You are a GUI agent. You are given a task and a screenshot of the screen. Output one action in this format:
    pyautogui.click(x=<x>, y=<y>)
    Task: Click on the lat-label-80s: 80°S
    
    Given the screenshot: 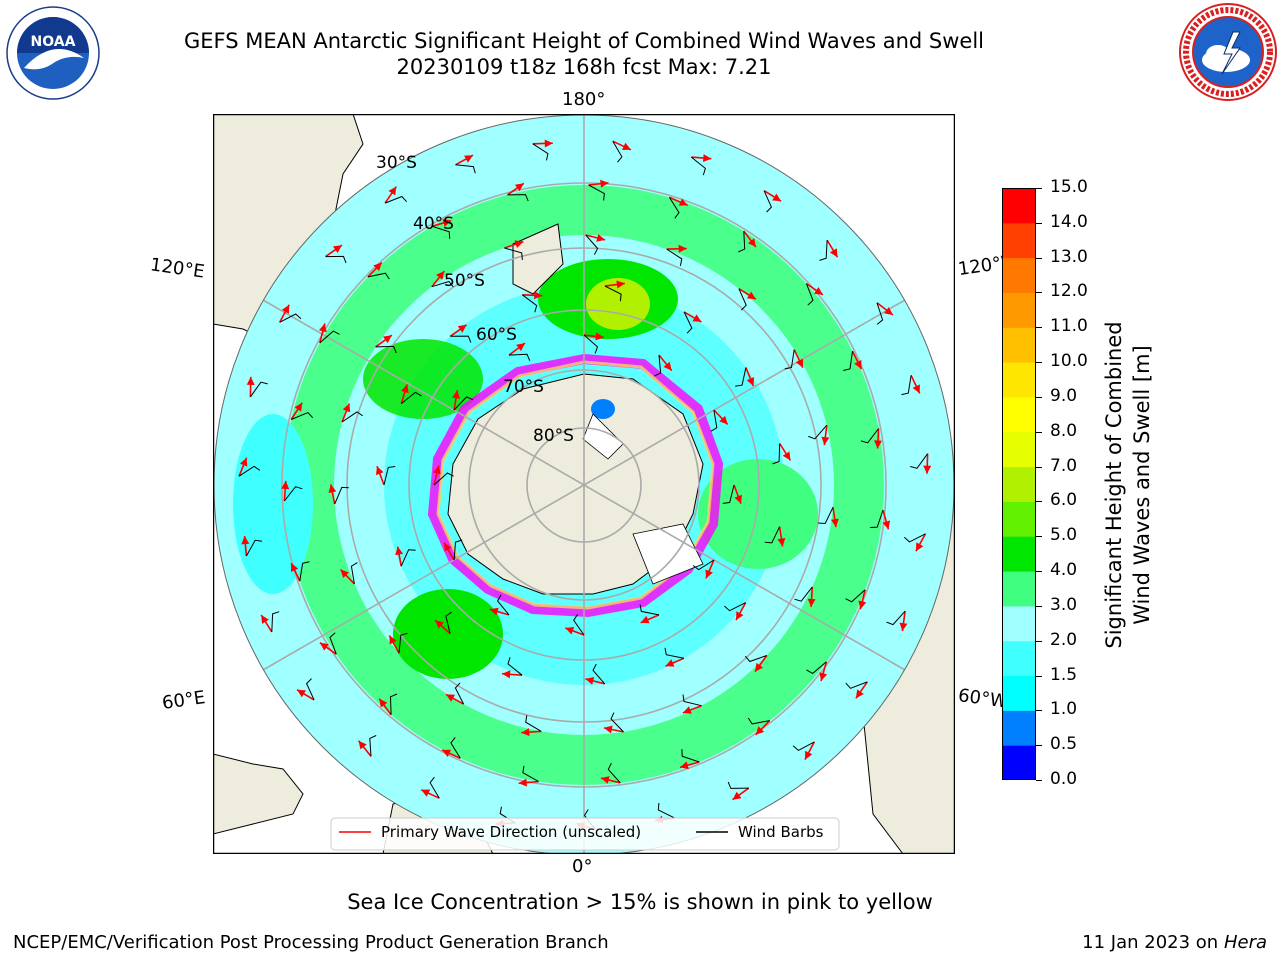 What is the action you would take?
    pyautogui.click(x=553, y=436)
    